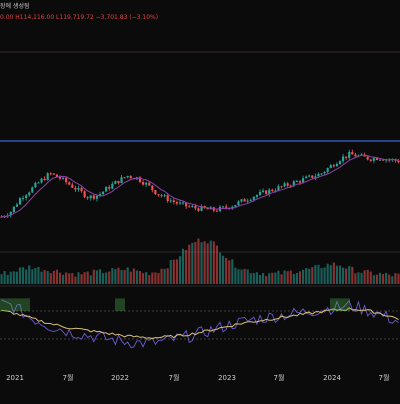 The height and width of the screenshot is (404, 400). I want to click on x-tick-label: 2022, so click(120, 378).